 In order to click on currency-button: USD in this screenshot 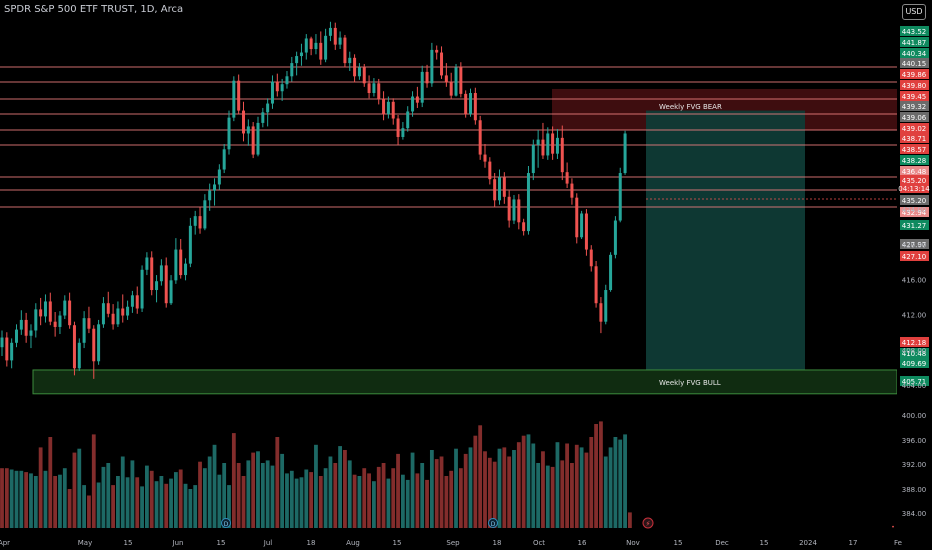, I will do `click(914, 12)`.